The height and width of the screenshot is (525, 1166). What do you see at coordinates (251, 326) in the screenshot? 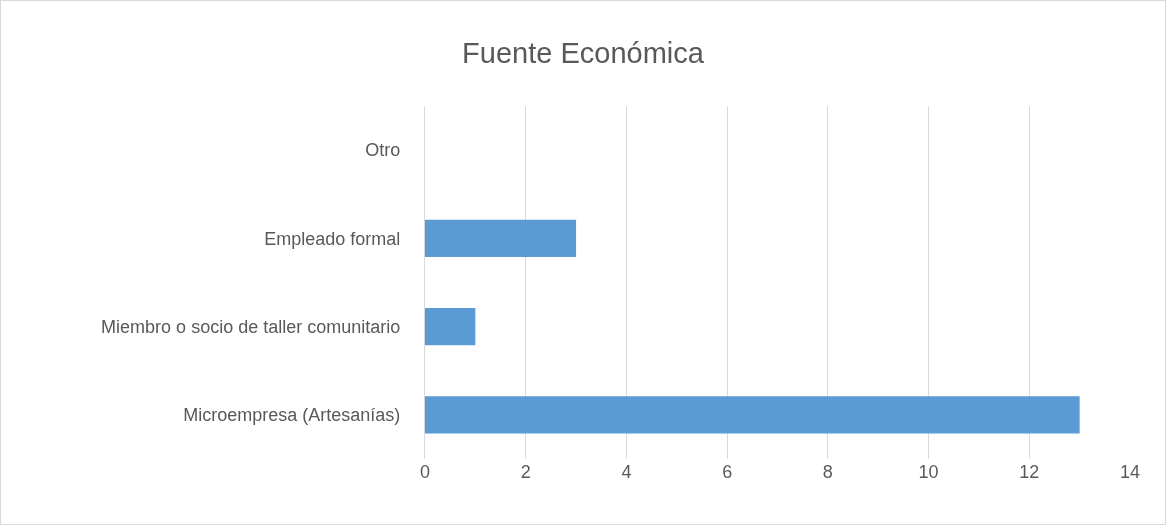
I see `y-tick-label: Miembro o socio de taller comunitario` at bounding box center [251, 326].